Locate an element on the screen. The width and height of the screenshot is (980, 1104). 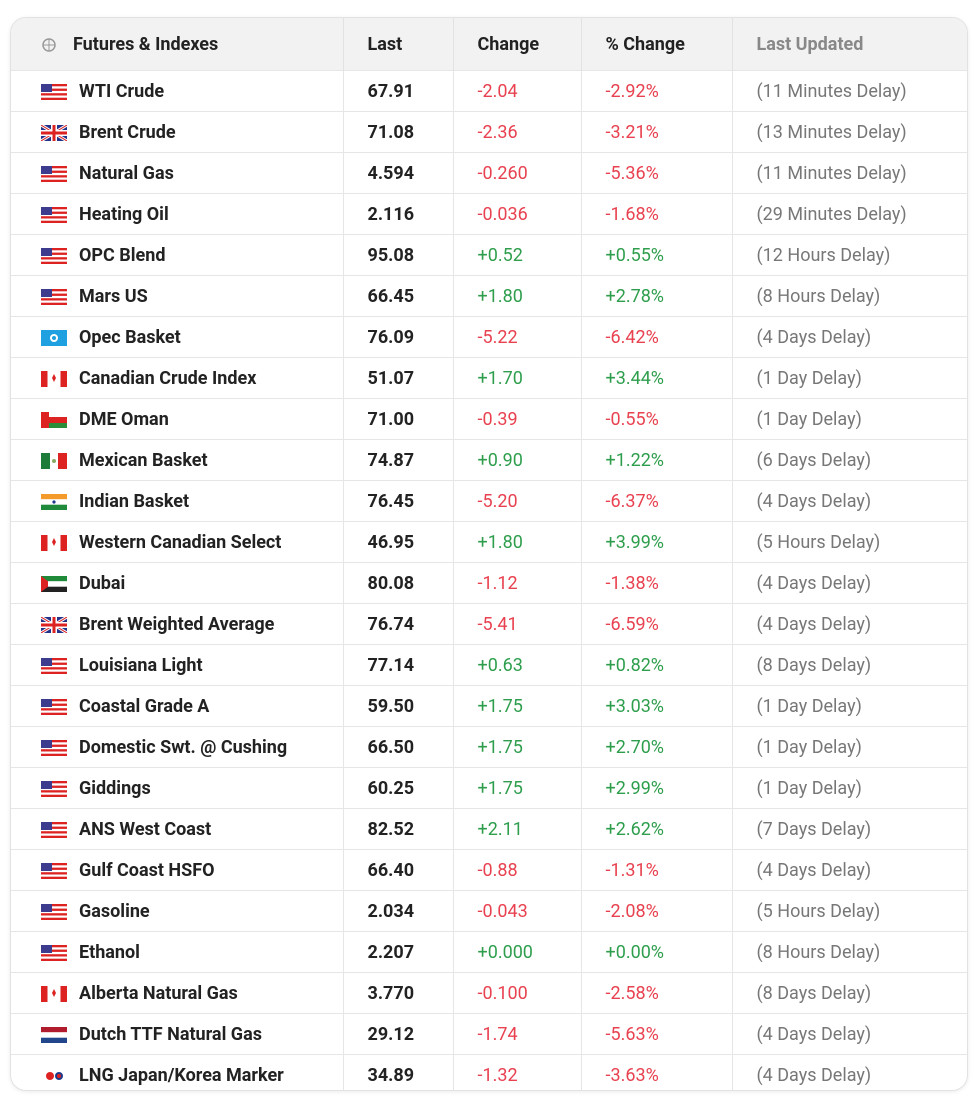
cell-upd: (12 Hours Delay) is located at coordinates (849, 255).